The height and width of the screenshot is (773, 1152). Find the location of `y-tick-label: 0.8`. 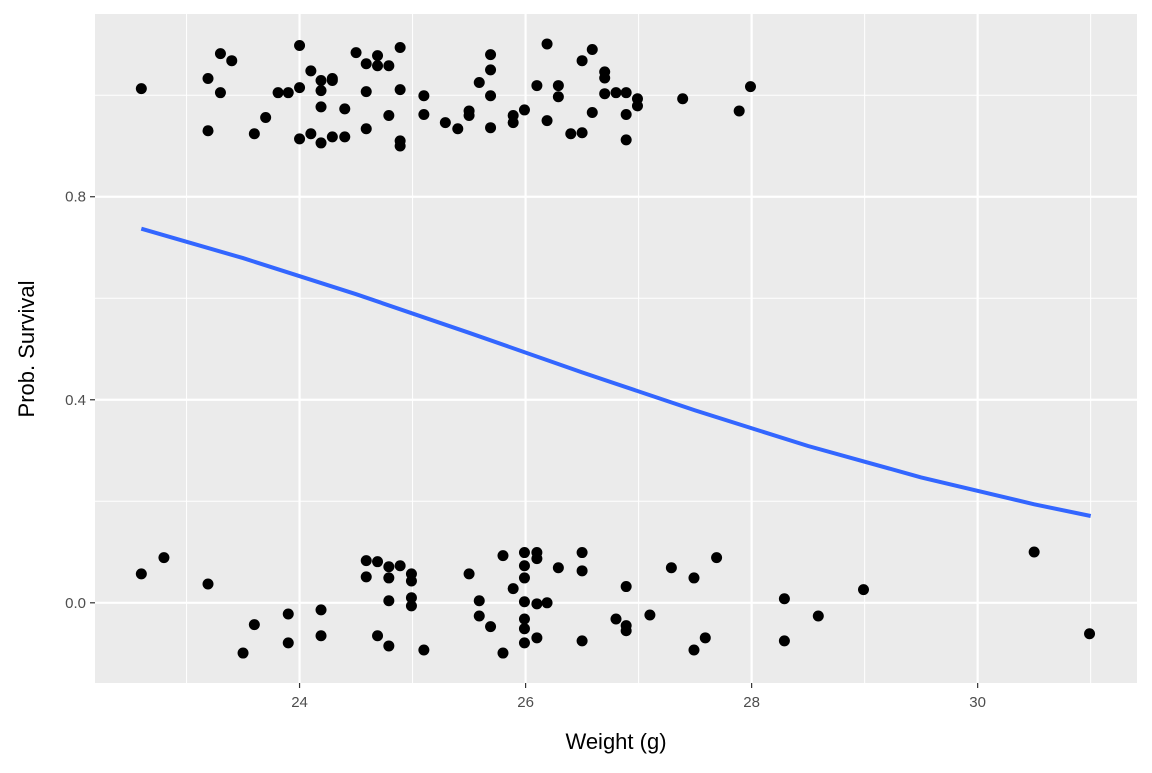

y-tick-label: 0.8 is located at coordinates (75, 197).